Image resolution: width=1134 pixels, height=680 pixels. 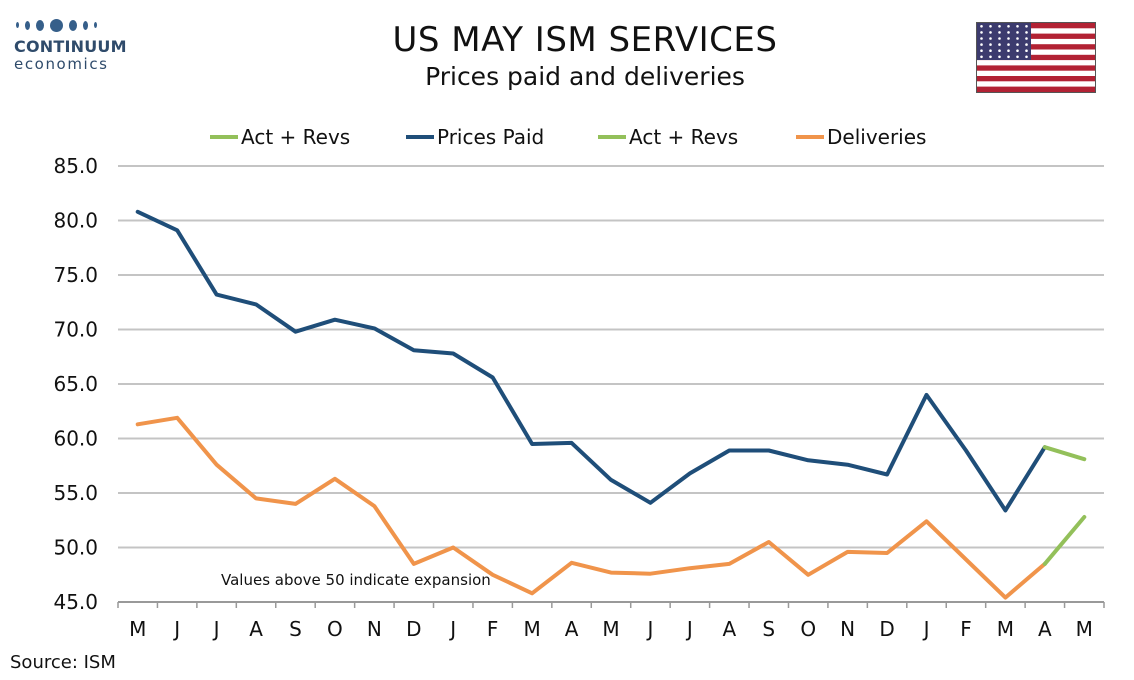 I want to click on chart-subtitle: Prices paid and deliveries, so click(x=585, y=76).